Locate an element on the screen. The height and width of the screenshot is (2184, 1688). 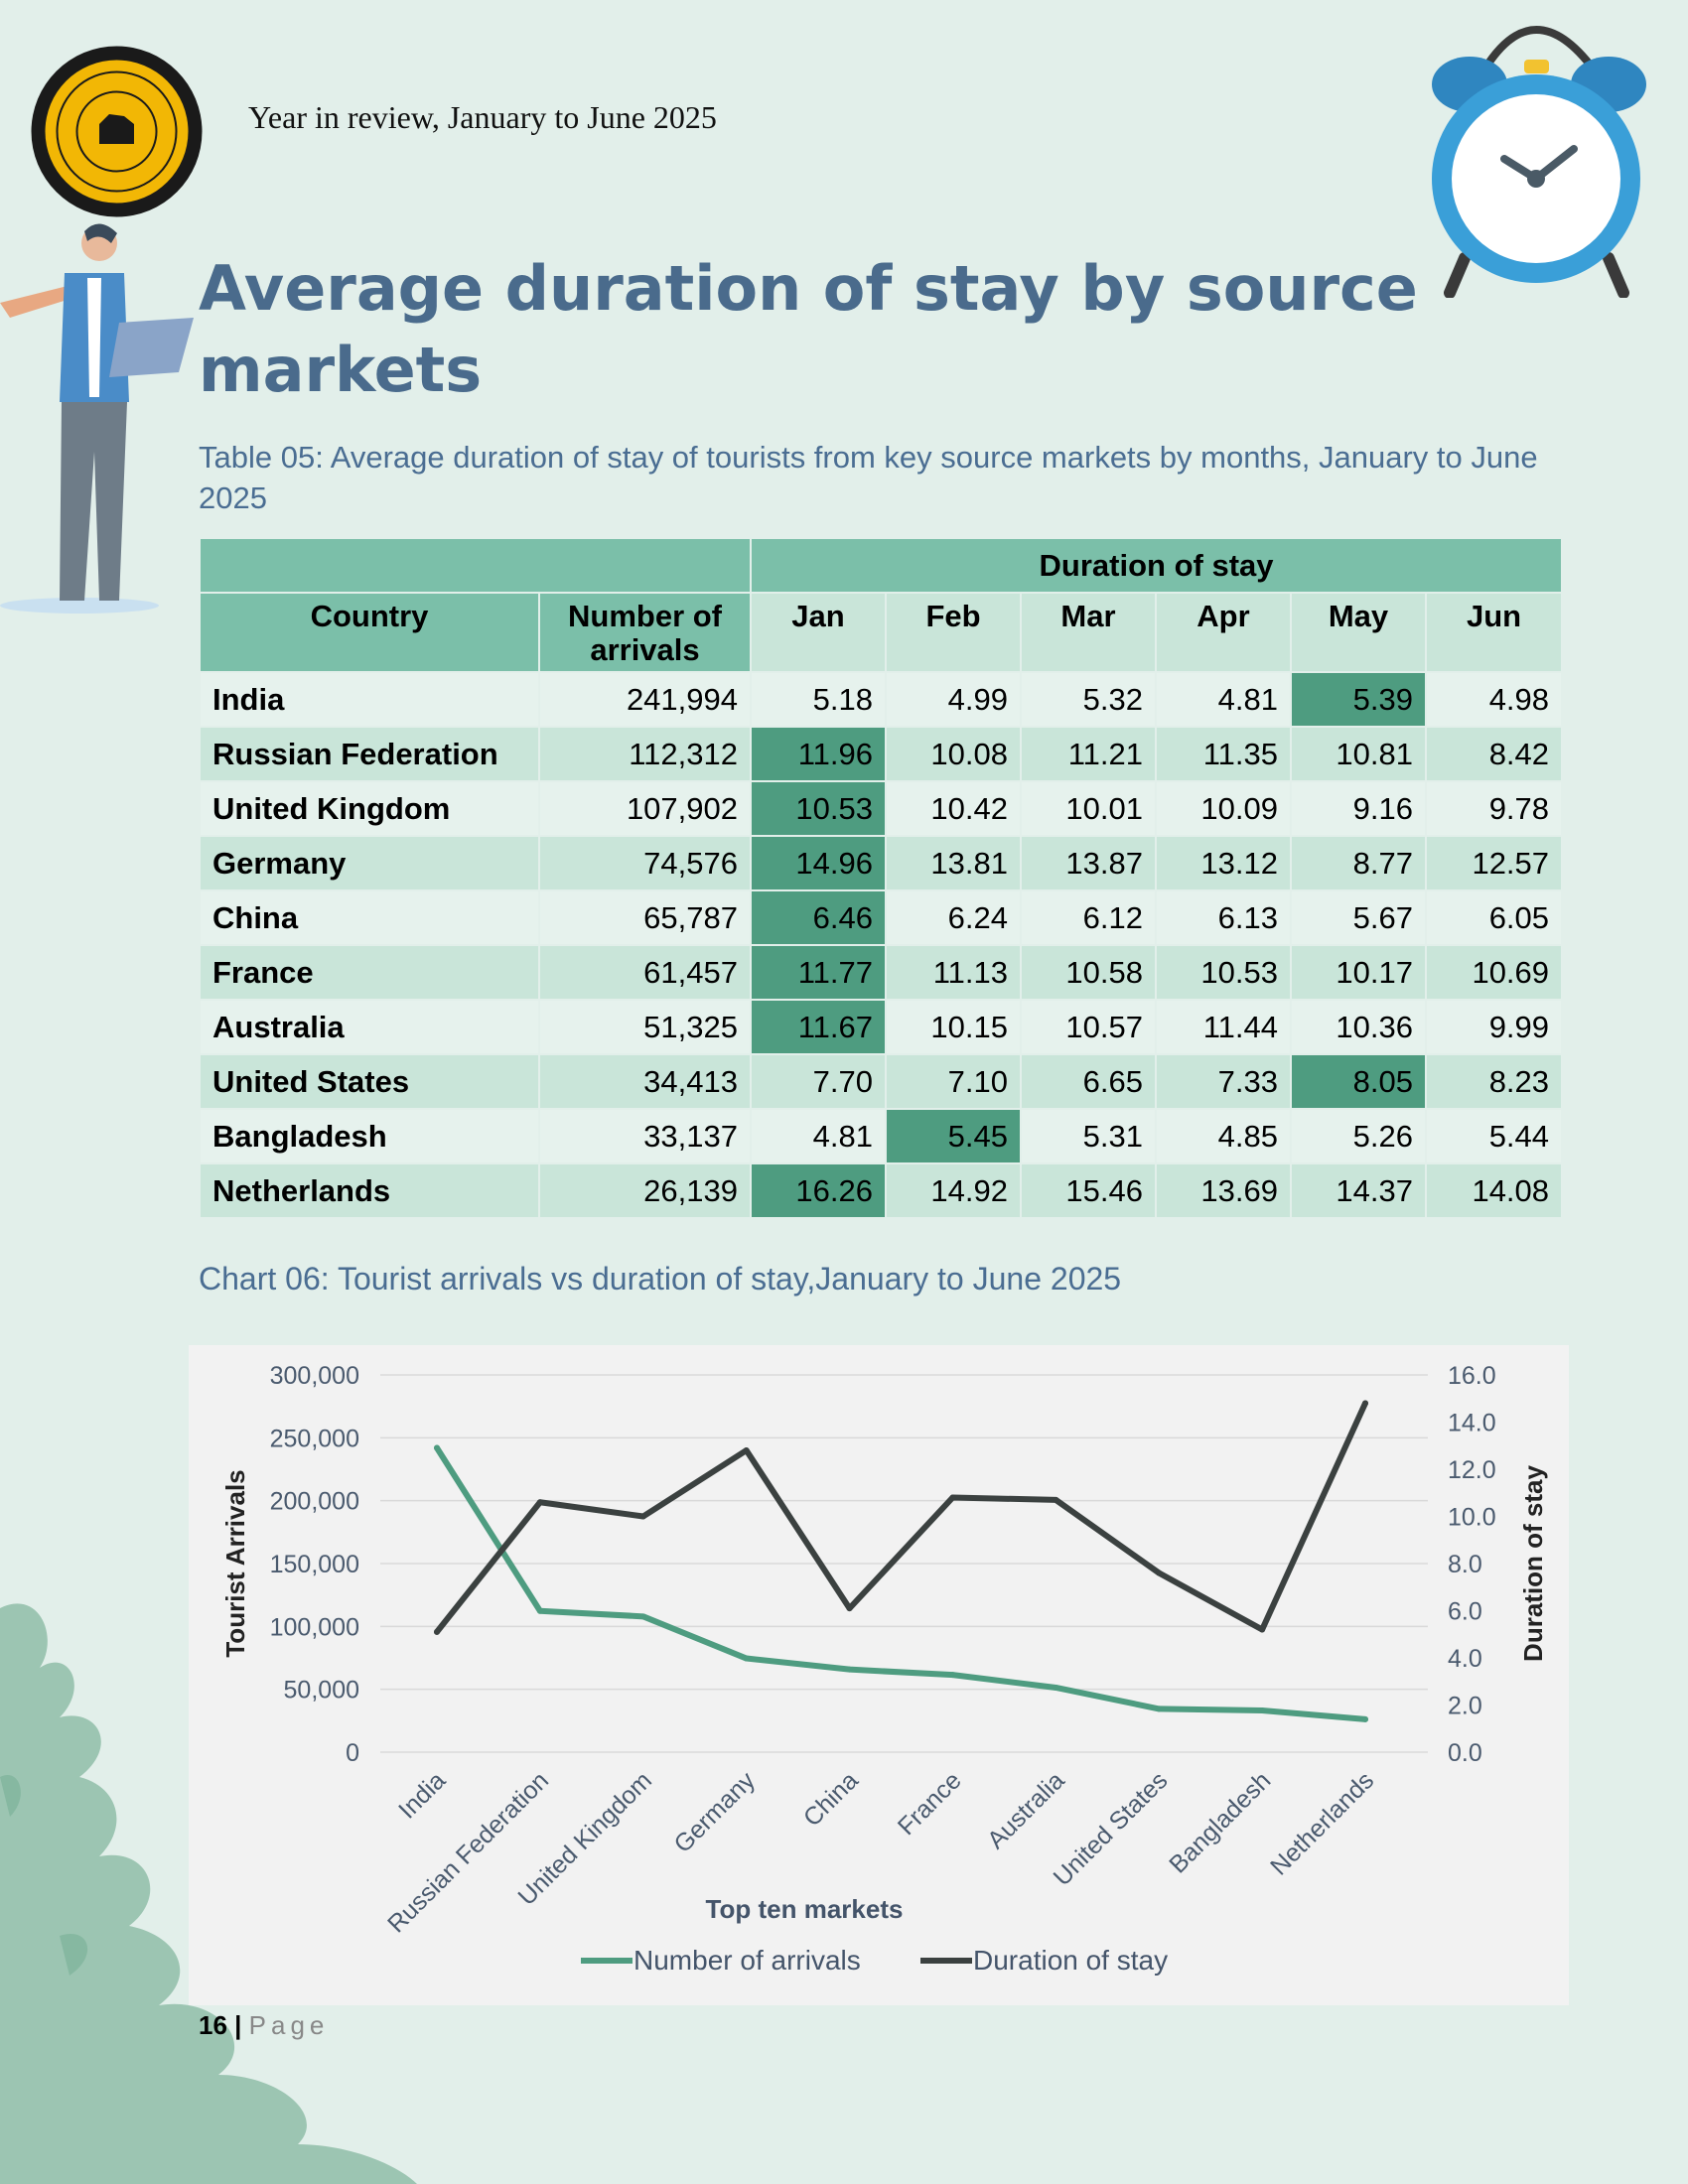
duration-cell: 14.92 is located at coordinates (953, 1190).